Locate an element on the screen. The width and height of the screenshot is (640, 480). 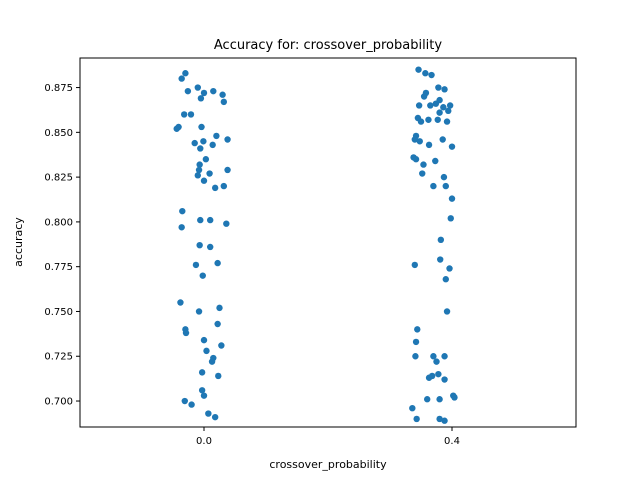
y-tick-label: 0.875 is located at coordinates (58, 88).